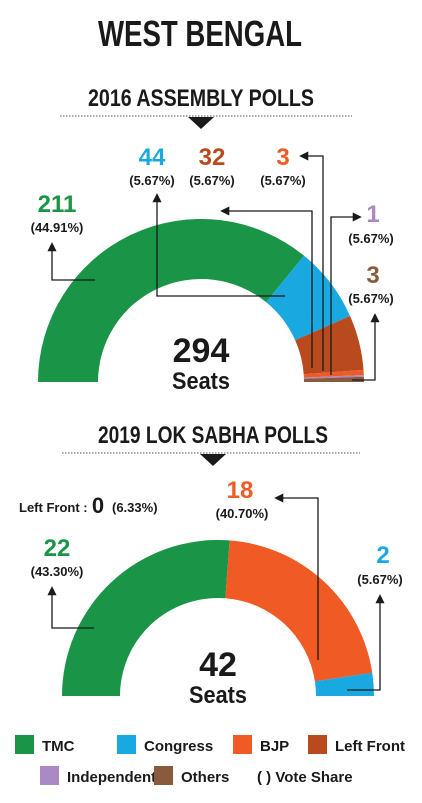 The image size is (422, 803). What do you see at coordinates (201, 123) in the screenshot?
I see `chart1-pointer-icon` at bounding box center [201, 123].